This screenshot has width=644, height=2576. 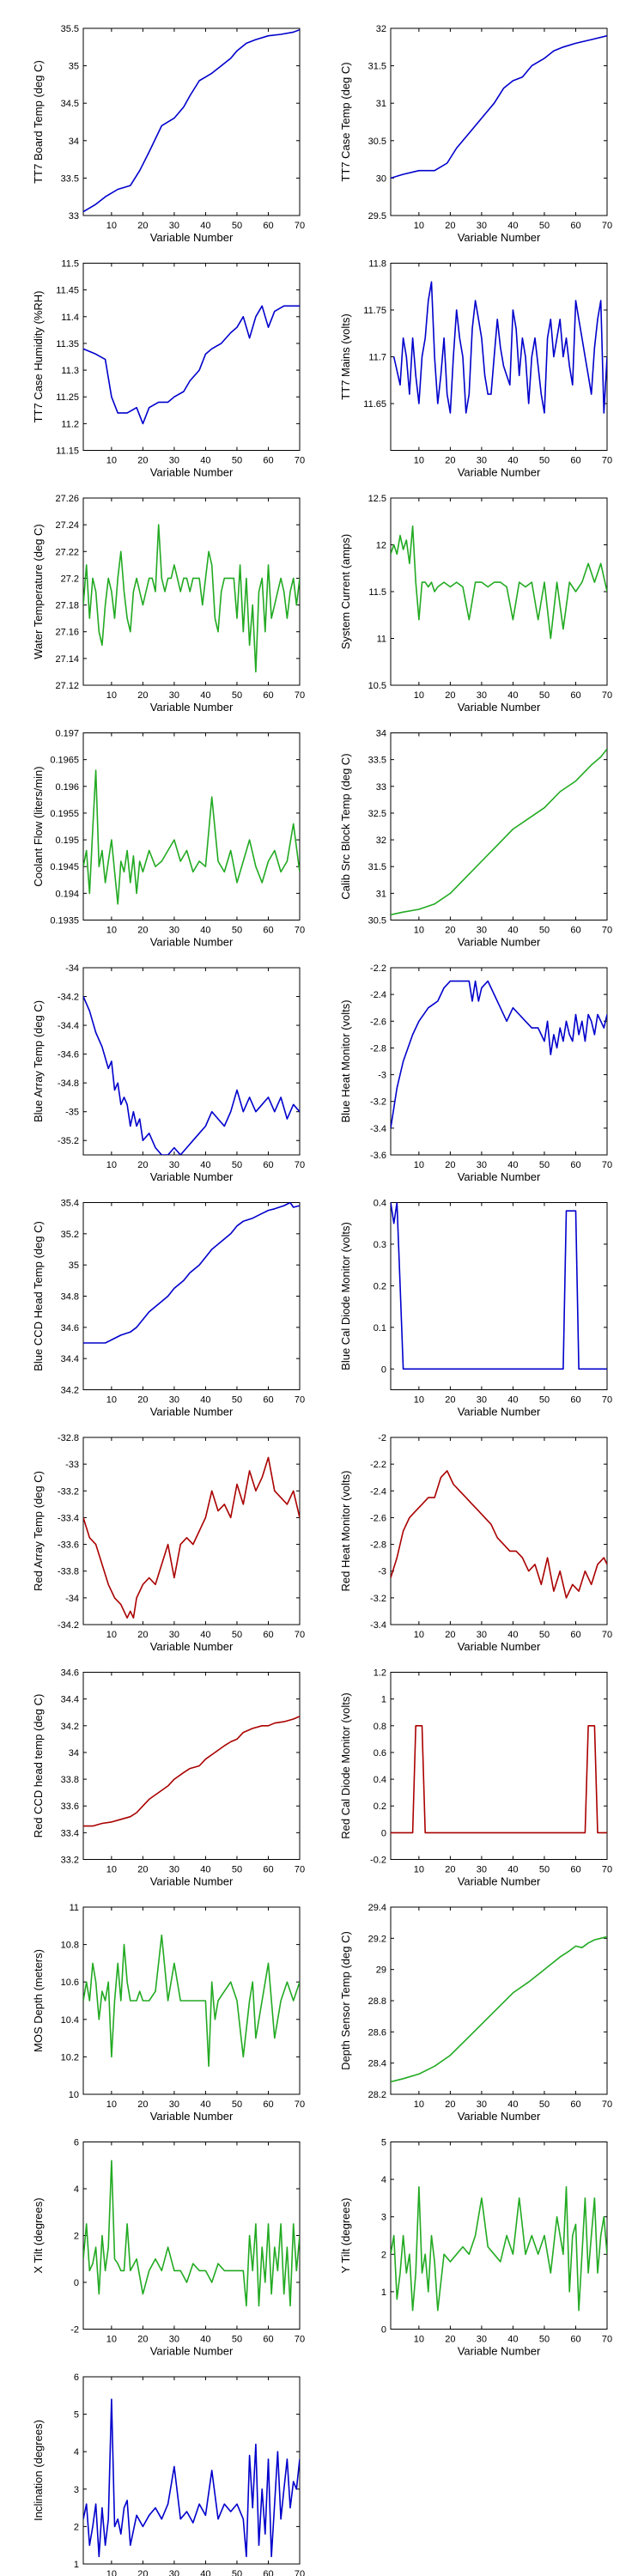 What do you see at coordinates (377, 358) in the screenshot?
I see `y-tick-label: 11.7` at bounding box center [377, 358].